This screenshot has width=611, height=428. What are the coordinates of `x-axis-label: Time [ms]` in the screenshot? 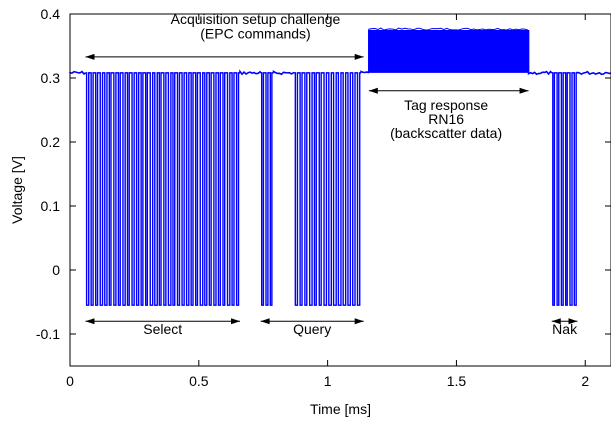 It's located at (340, 409).